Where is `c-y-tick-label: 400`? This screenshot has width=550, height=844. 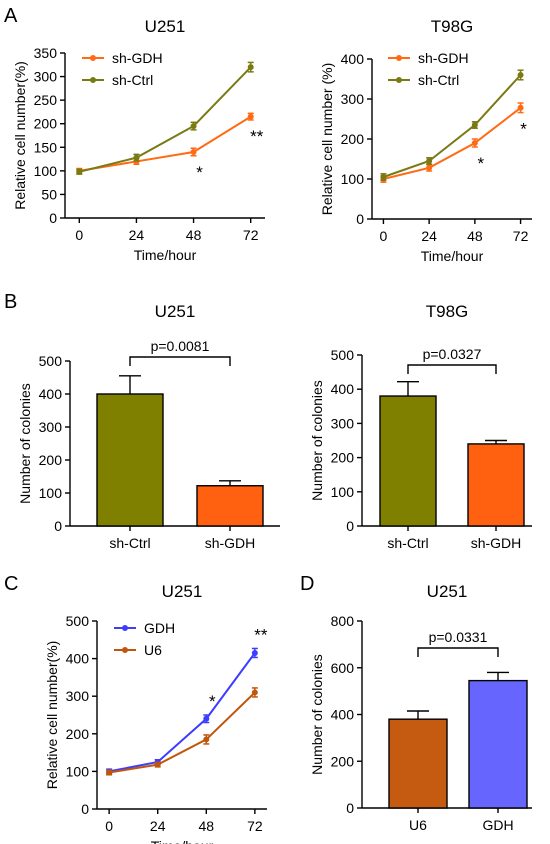 c-y-tick-label: 400 is located at coordinates (78, 659).